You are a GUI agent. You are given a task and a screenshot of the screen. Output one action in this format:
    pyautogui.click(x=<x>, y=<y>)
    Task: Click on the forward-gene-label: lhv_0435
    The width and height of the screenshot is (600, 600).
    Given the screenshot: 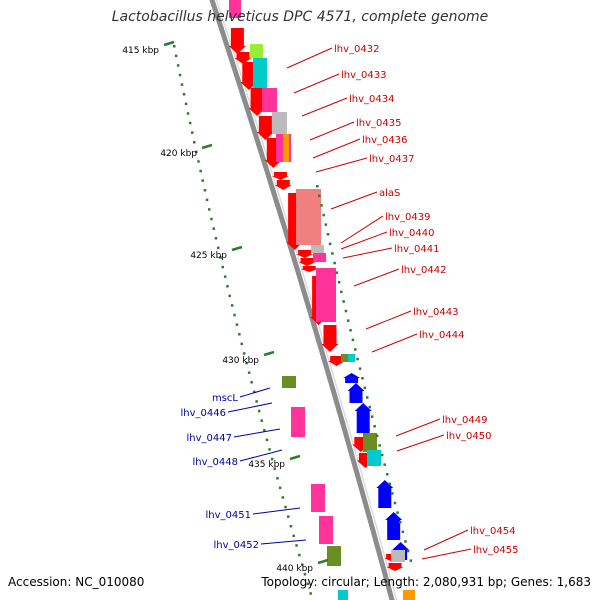 What is the action you would take?
    pyautogui.click(x=378, y=123)
    